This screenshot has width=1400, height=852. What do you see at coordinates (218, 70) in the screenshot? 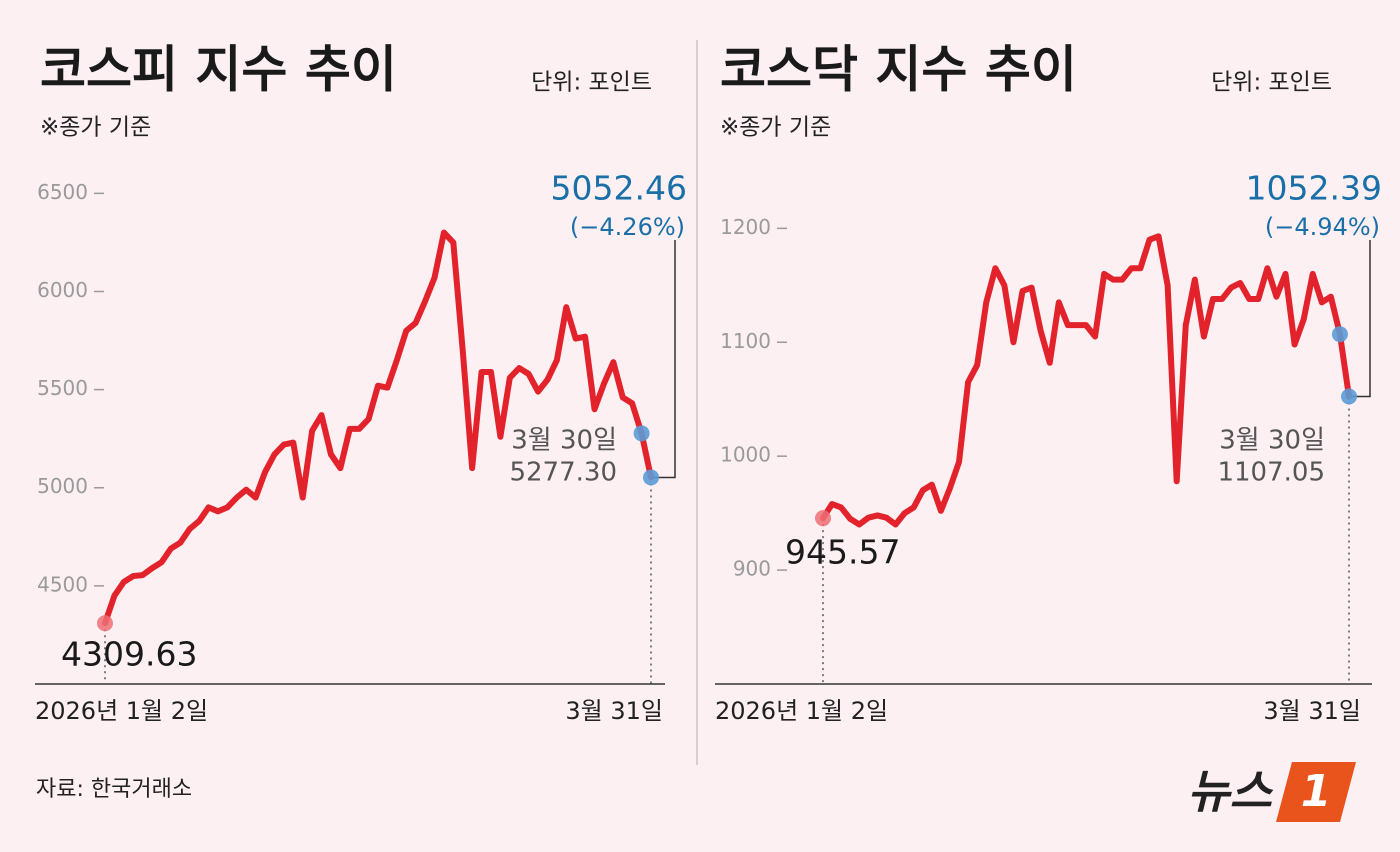
I see `chart-title: 코스피 지수 추이` at bounding box center [218, 70].